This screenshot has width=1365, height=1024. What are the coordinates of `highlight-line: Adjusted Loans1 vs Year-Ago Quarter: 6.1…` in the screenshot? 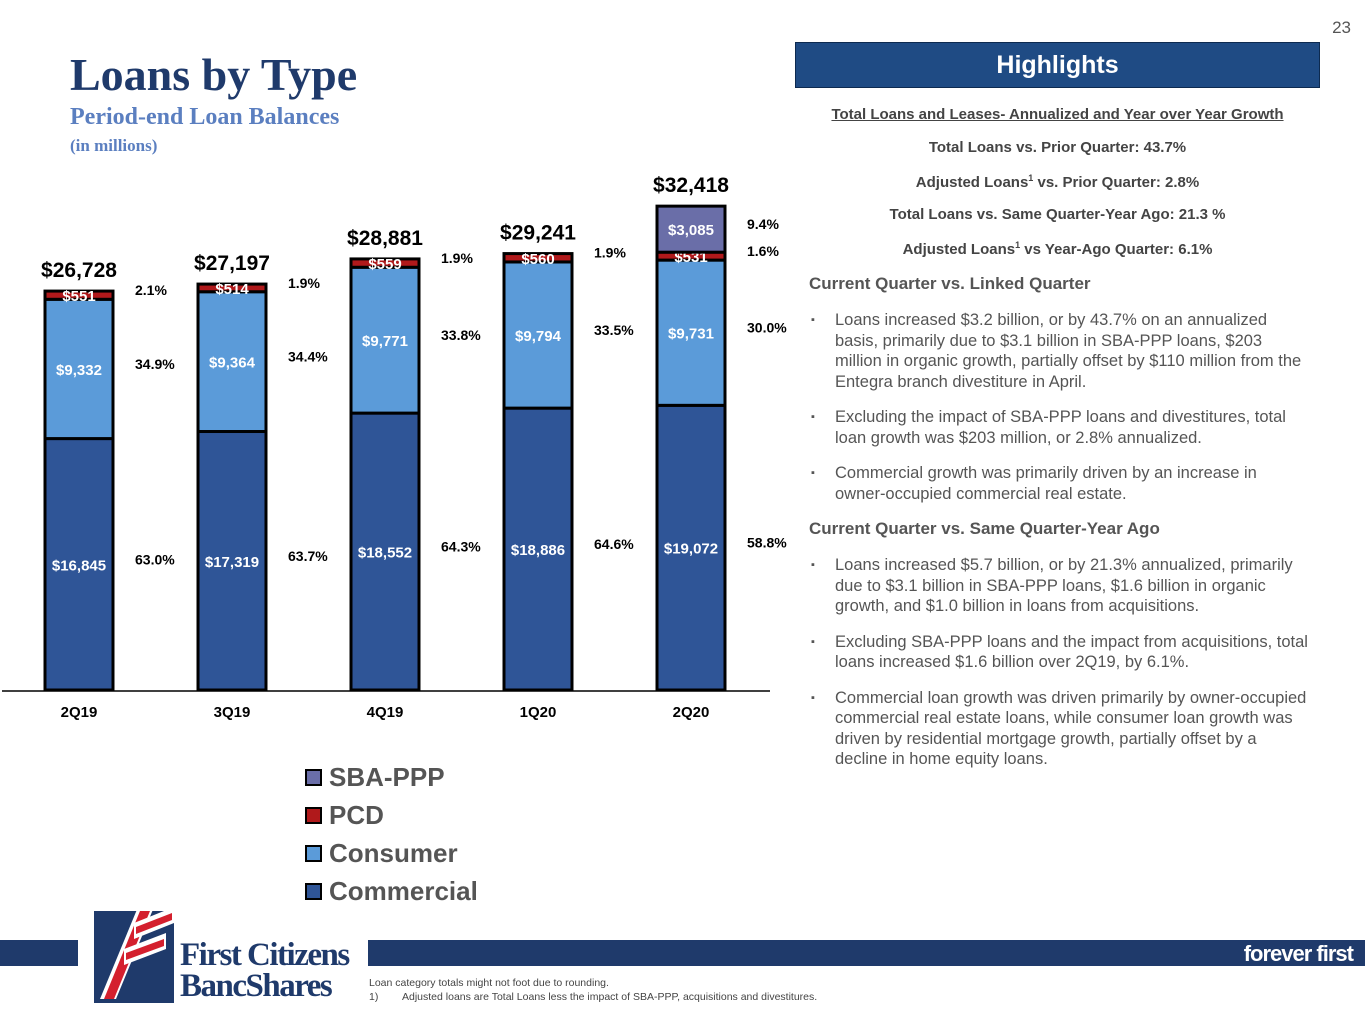 It's located at (1057, 257).